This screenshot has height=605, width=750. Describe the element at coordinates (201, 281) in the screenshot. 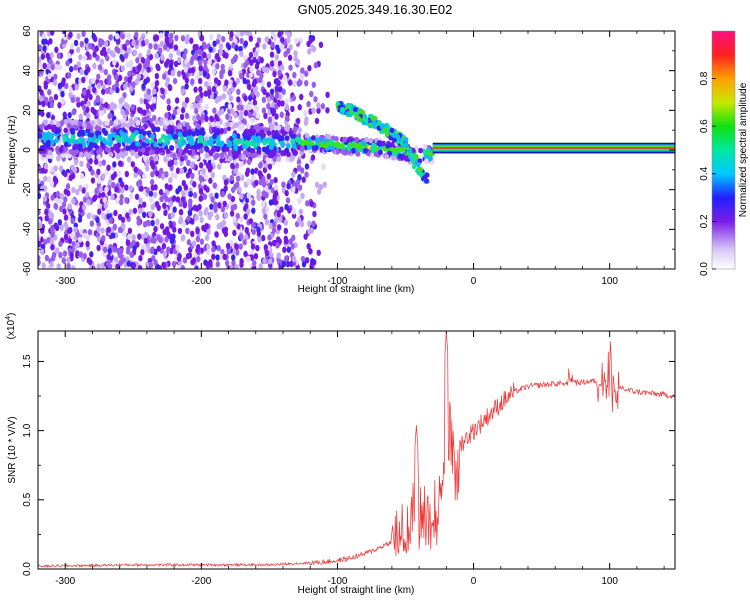

I see `x-tick-label: -200` at that location.